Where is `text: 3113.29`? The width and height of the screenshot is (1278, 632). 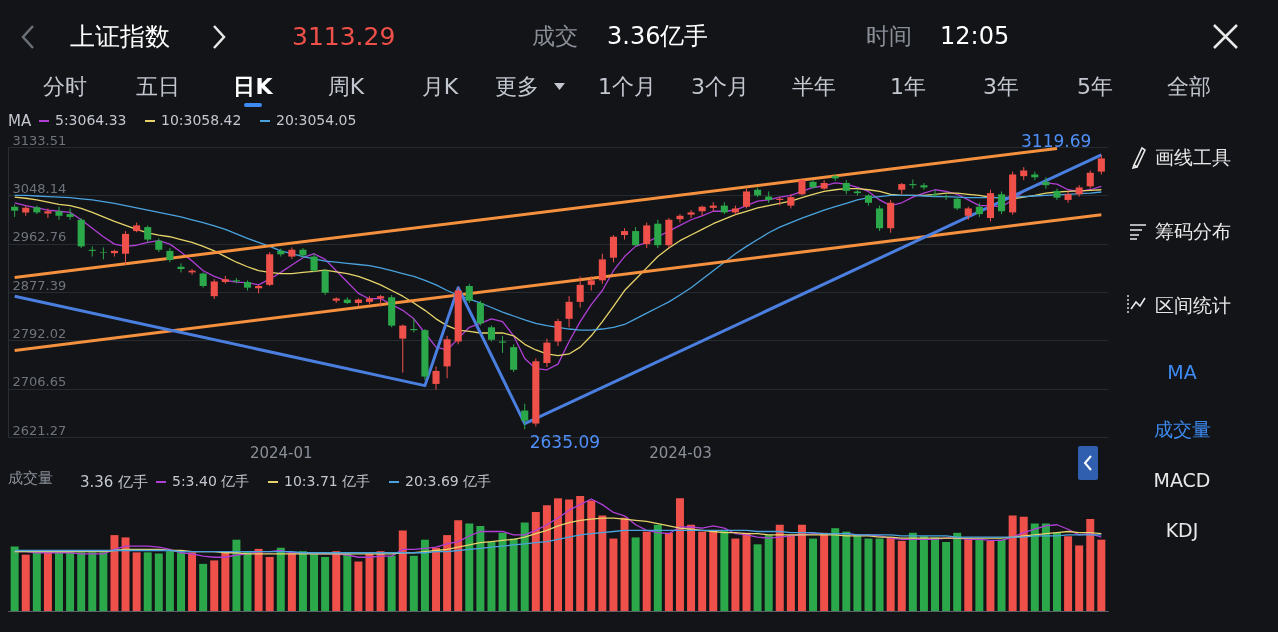 text: 3113.29 is located at coordinates (344, 36).